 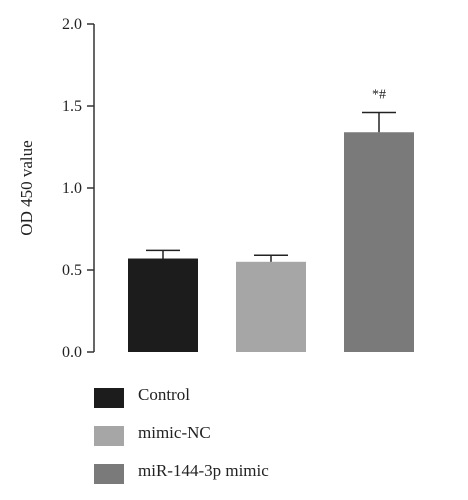 What do you see at coordinates (109, 436) in the screenshot?
I see `legend-swatch-mimic-nc` at bounding box center [109, 436].